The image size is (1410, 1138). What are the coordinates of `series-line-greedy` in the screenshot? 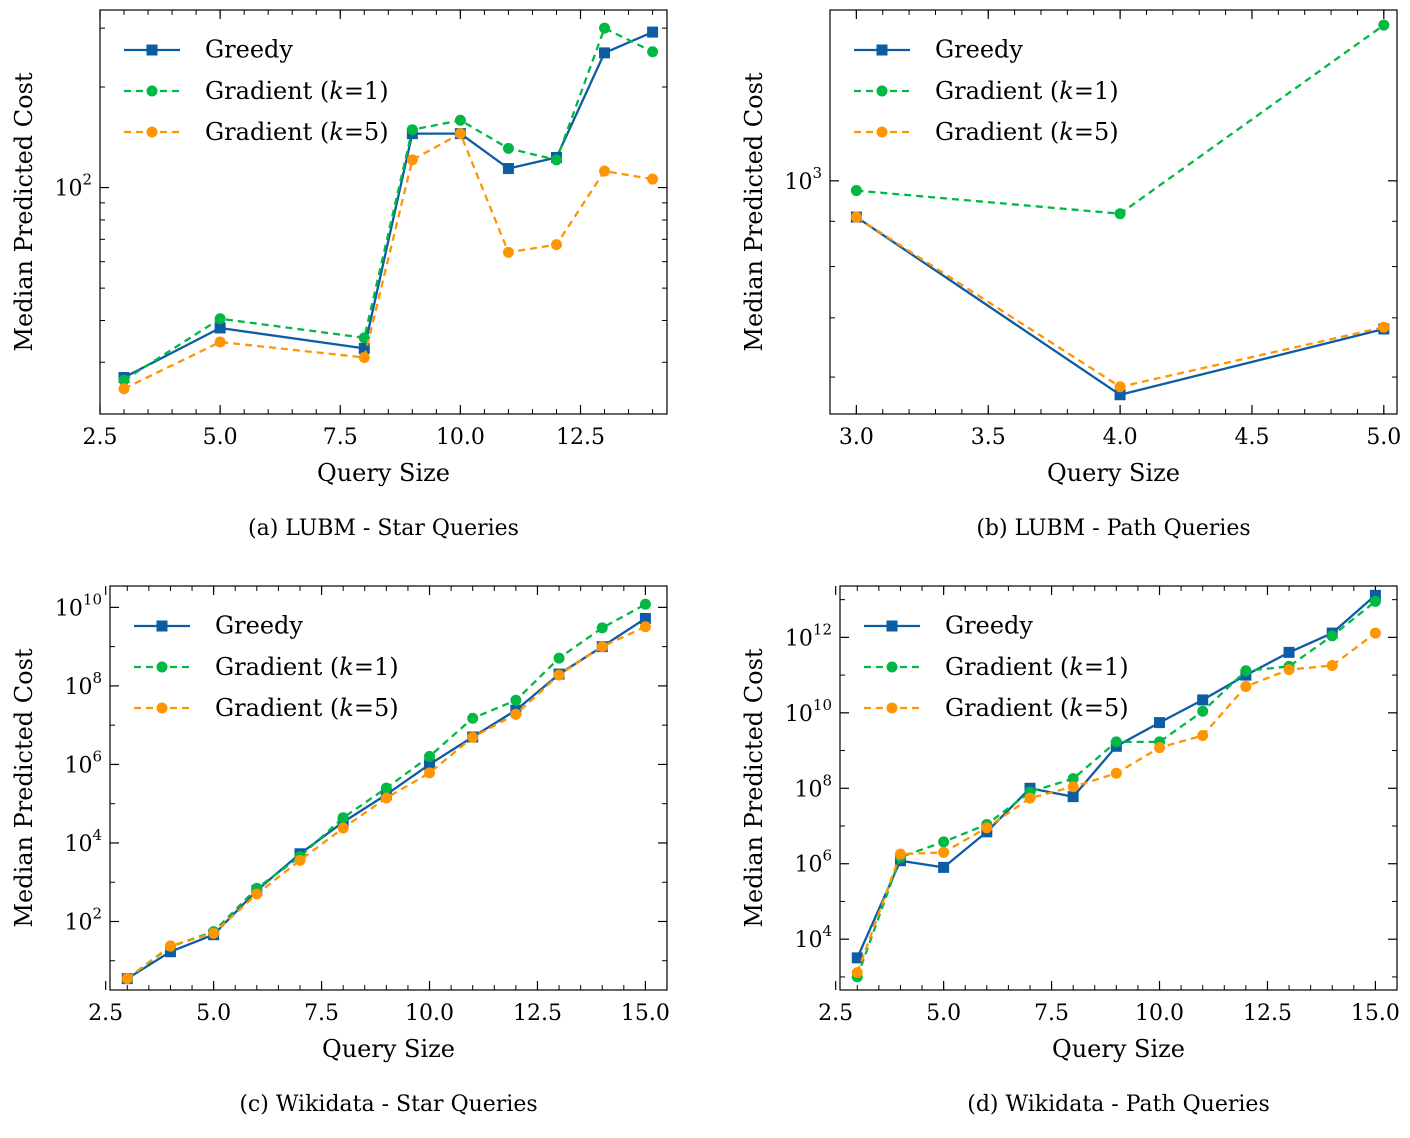 It's located at (1120, 306).